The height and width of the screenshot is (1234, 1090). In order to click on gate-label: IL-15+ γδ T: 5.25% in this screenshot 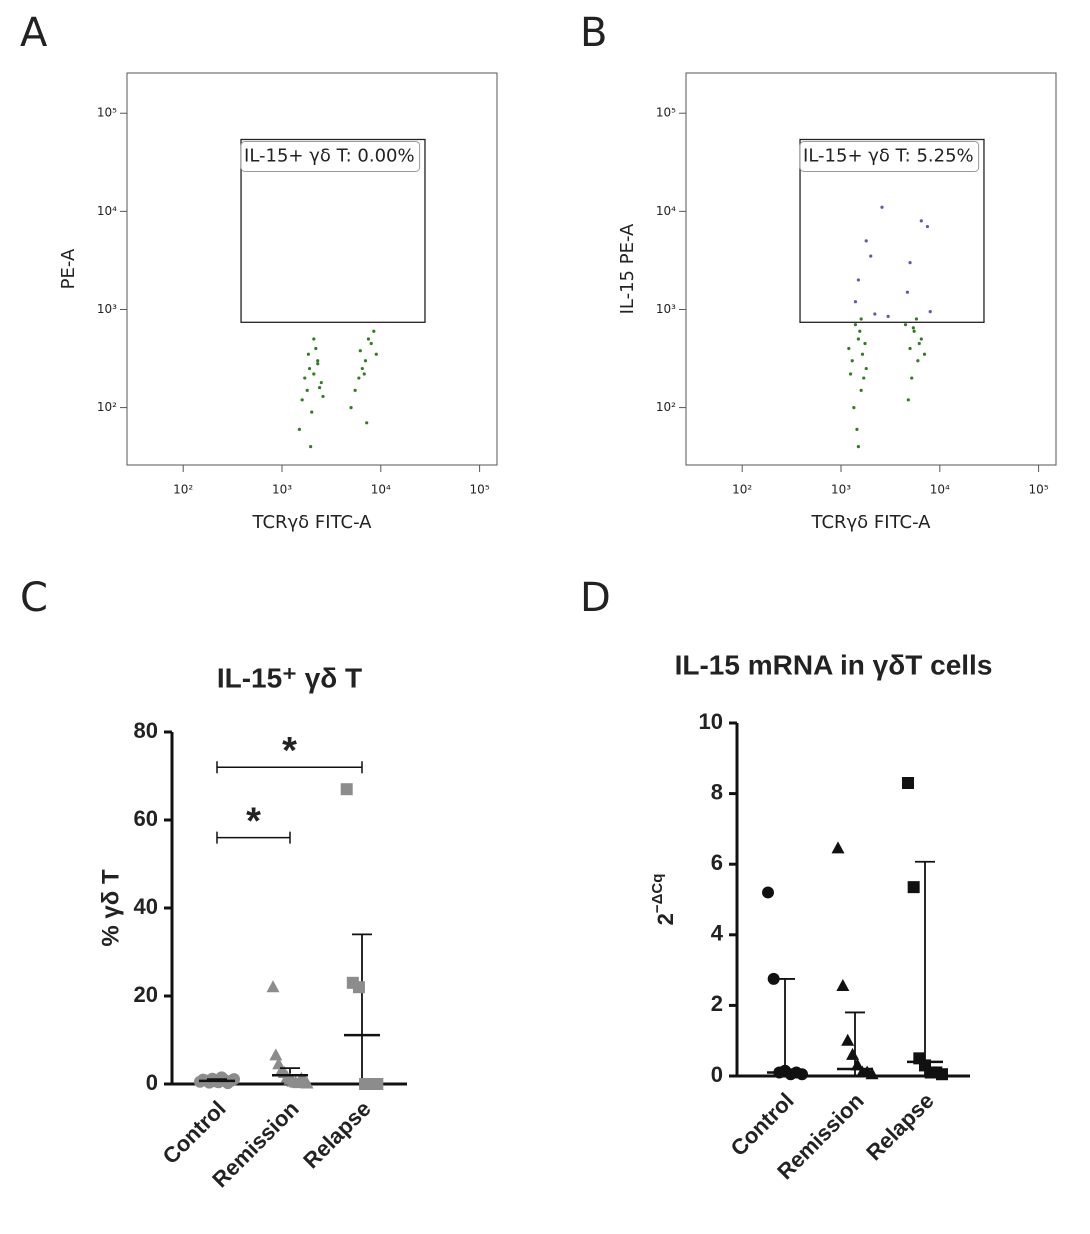, I will do `click(888, 155)`.